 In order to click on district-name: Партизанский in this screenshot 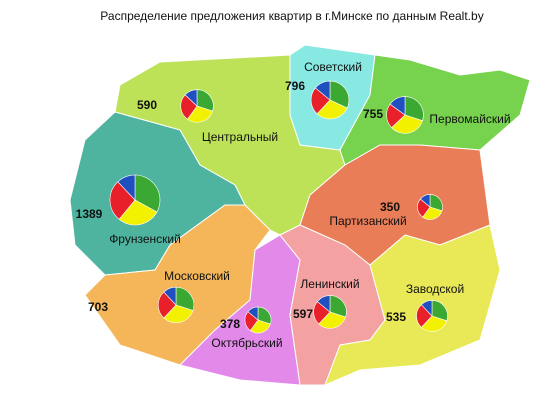, I will do `click(367, 221)`.